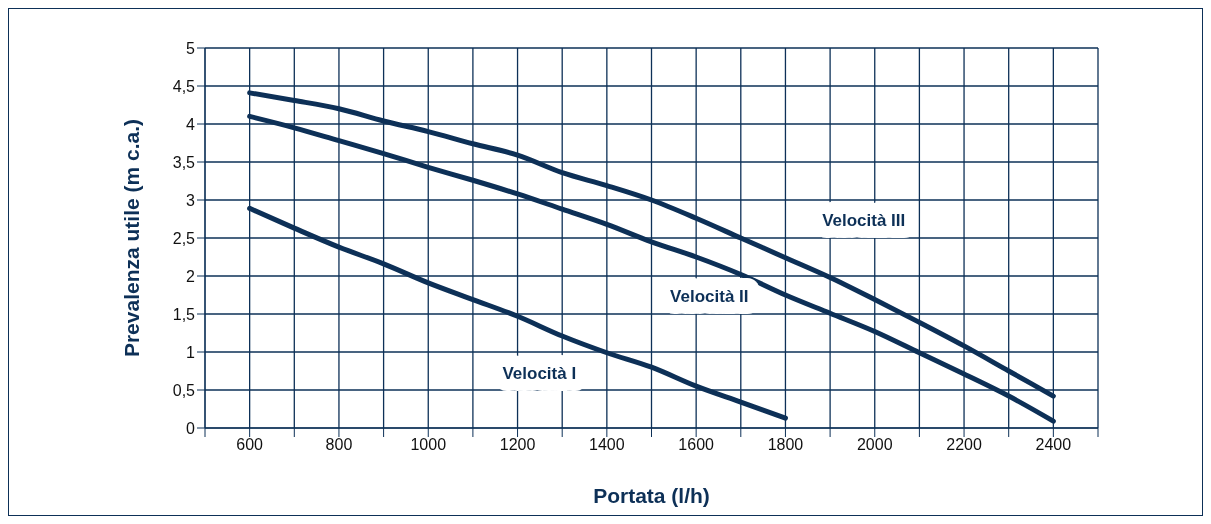 Image resolution: width=1211 pixels, height=524 pixels. What do you see at coordinates (191, 200) in the screenshot?
I see `y-tick-label: 3` at bounding box center [191, 200].